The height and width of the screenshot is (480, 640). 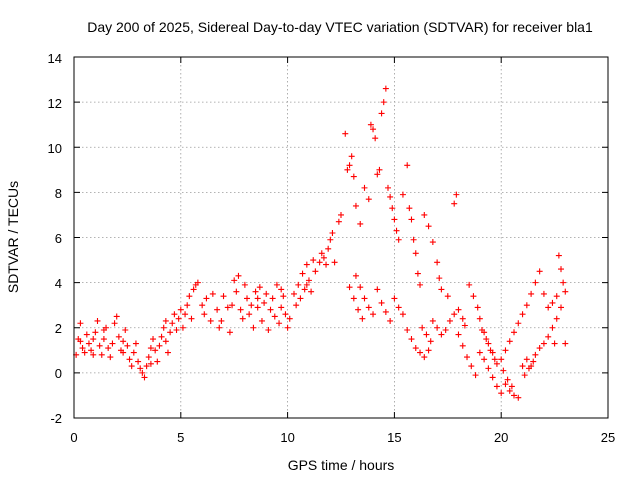 What do you see at coordinates (58, 238) in the screenshot?
I see `y-tick-label: 6` at bounding box center [58, 238].